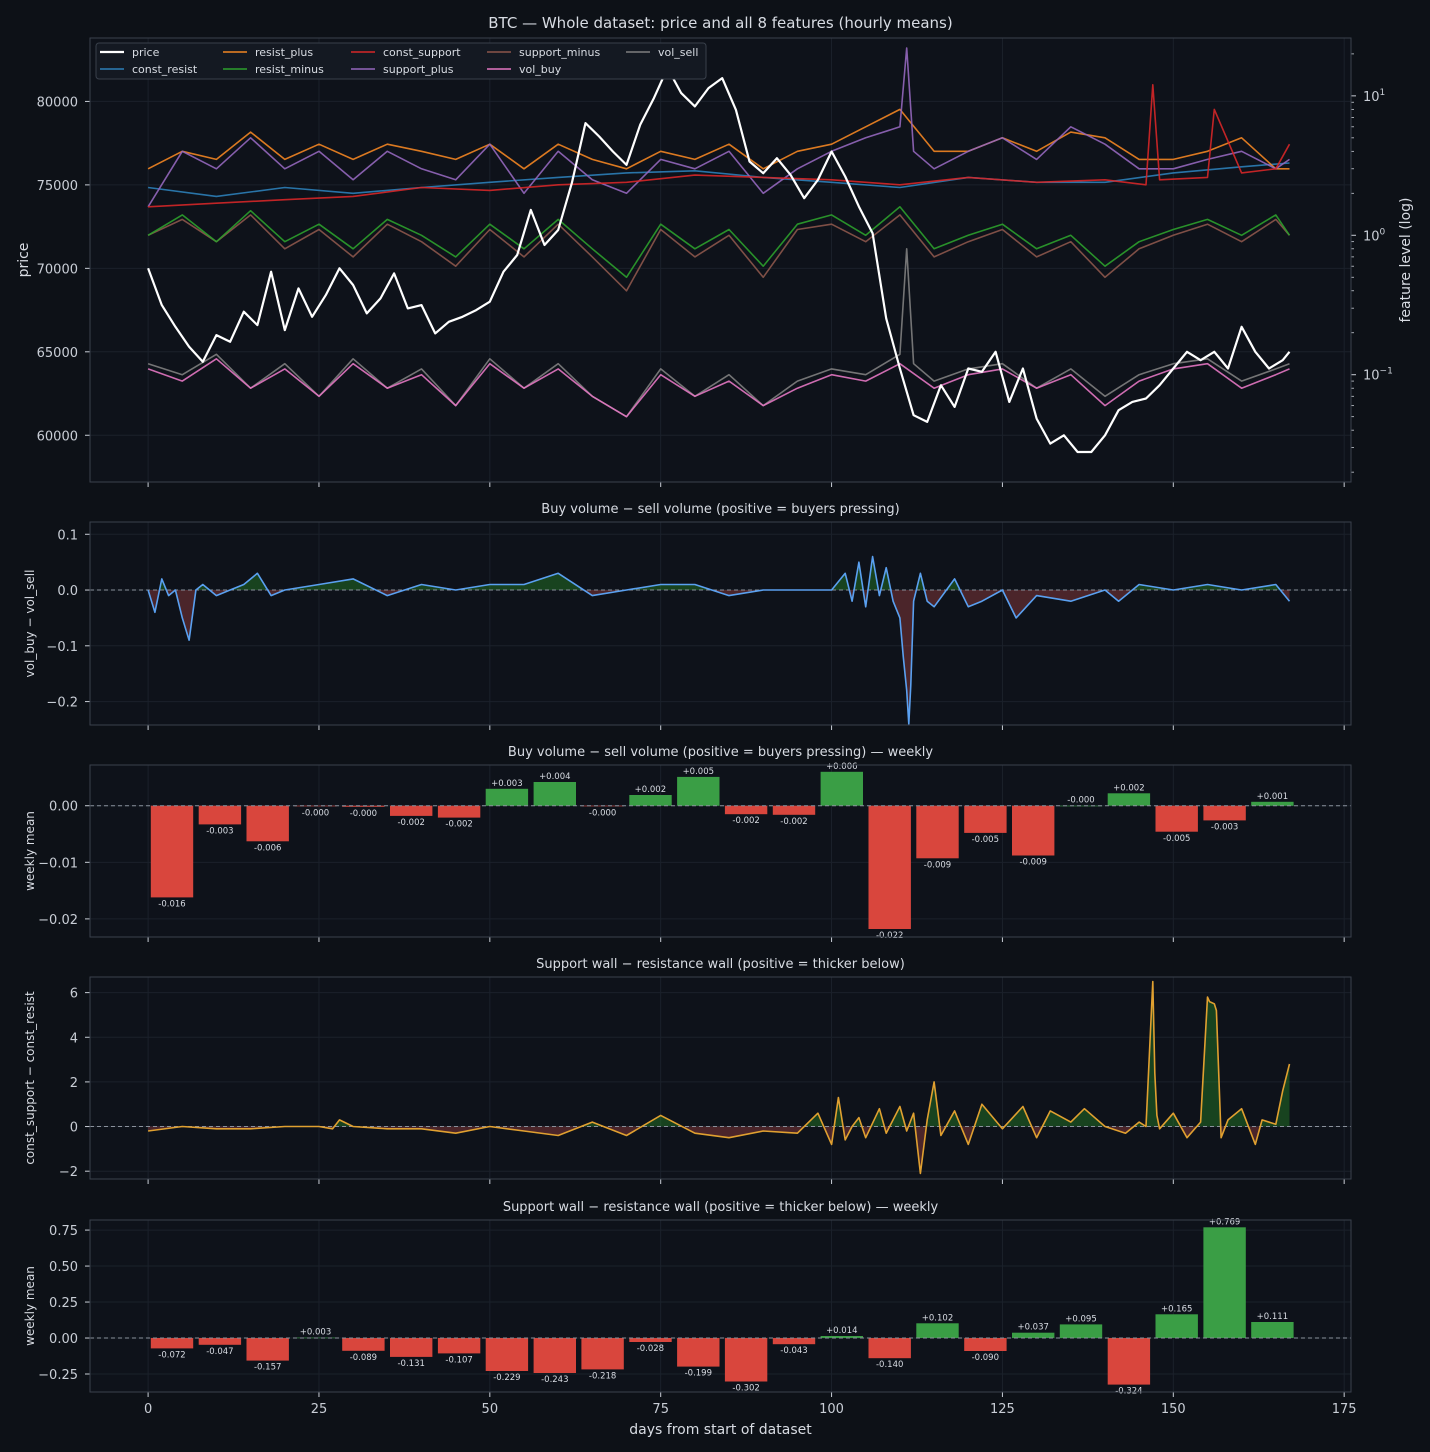 This screenshot has width=1430, height=1452. I want to click on legend-label-vol-sell: vol_sell, so click(678, 52).